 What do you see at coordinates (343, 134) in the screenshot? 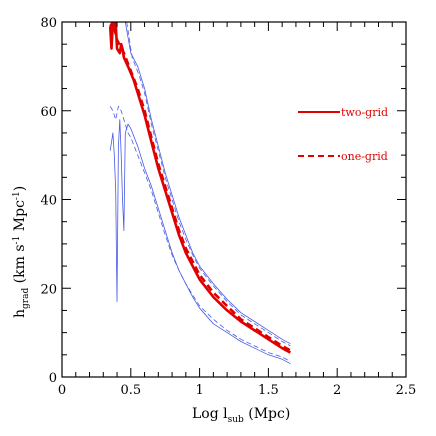
I see `legend: two-grid one-grid` at bounding box center [343, 134].